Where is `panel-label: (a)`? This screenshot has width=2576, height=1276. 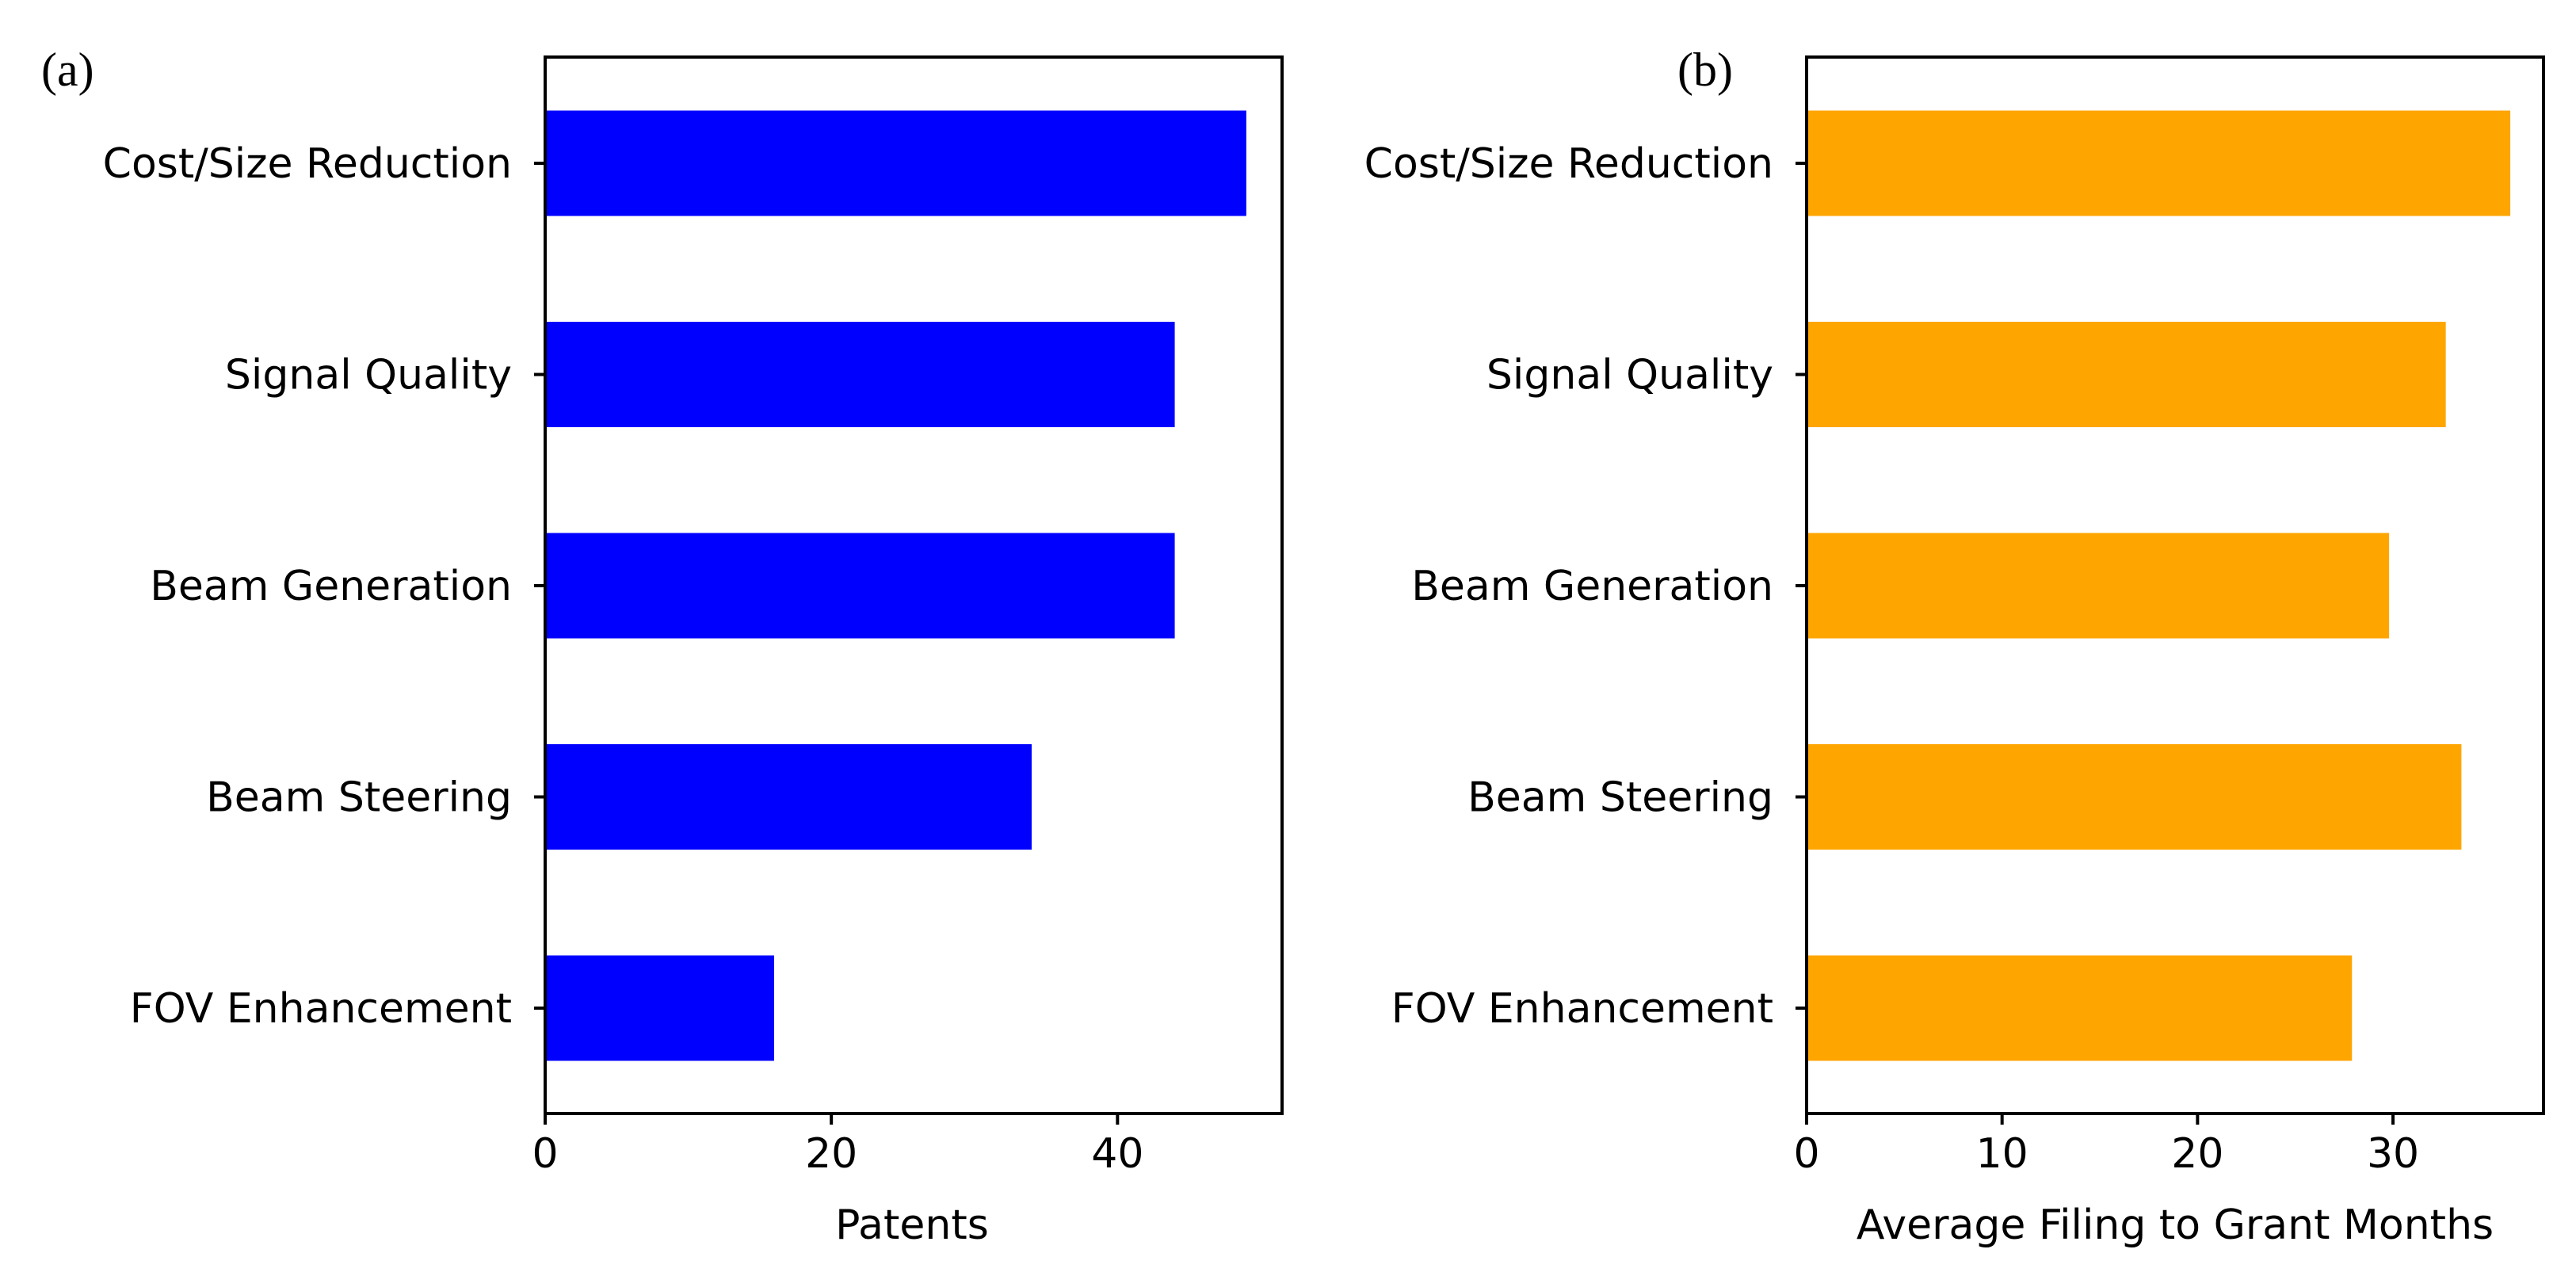
panel-label: (a) is located at coordinates (67, 70).